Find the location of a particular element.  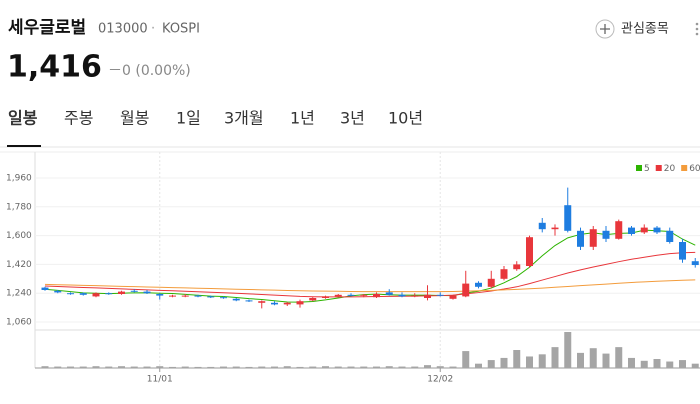

market: KOSPI is located at coordinates (181, 29).